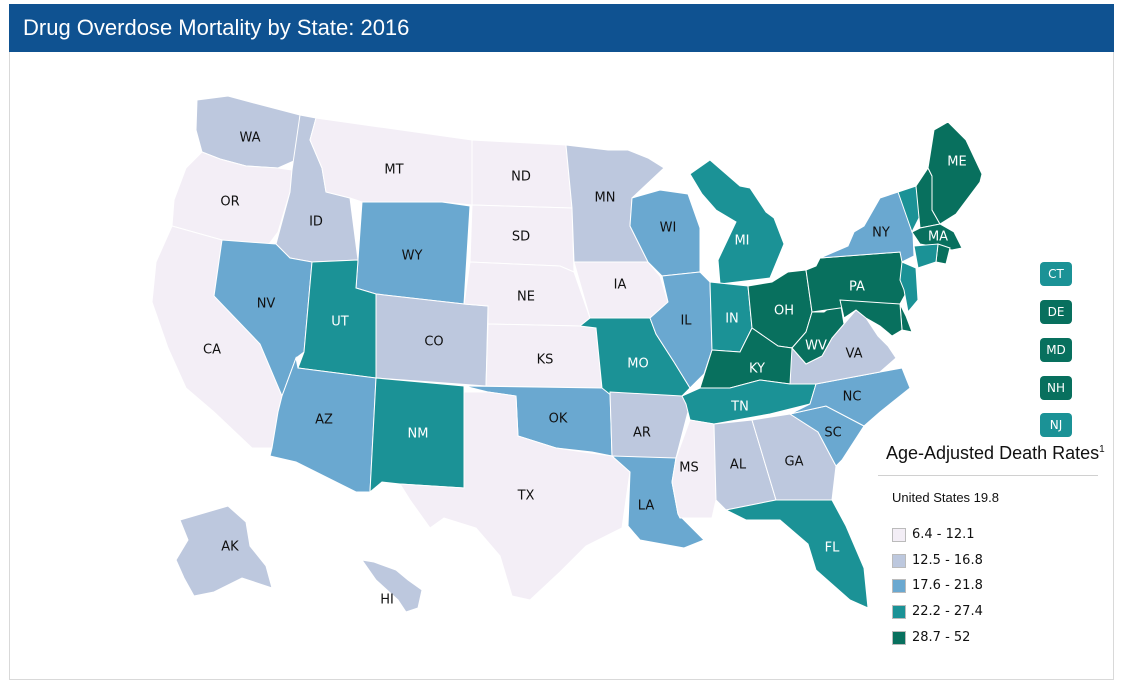  What do you see at coordinates (212, 350) in the screenshot?
I see `state-label-ca: CA` at bounding box center [212, 350].